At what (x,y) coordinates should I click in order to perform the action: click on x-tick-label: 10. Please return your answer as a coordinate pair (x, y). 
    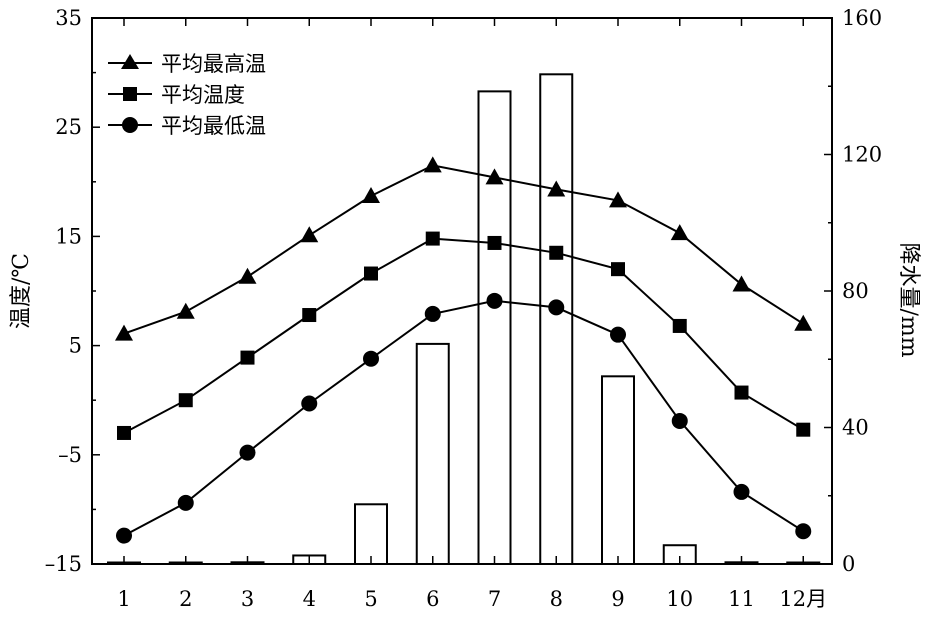
    Looking at the image, I should click on (679, 599).